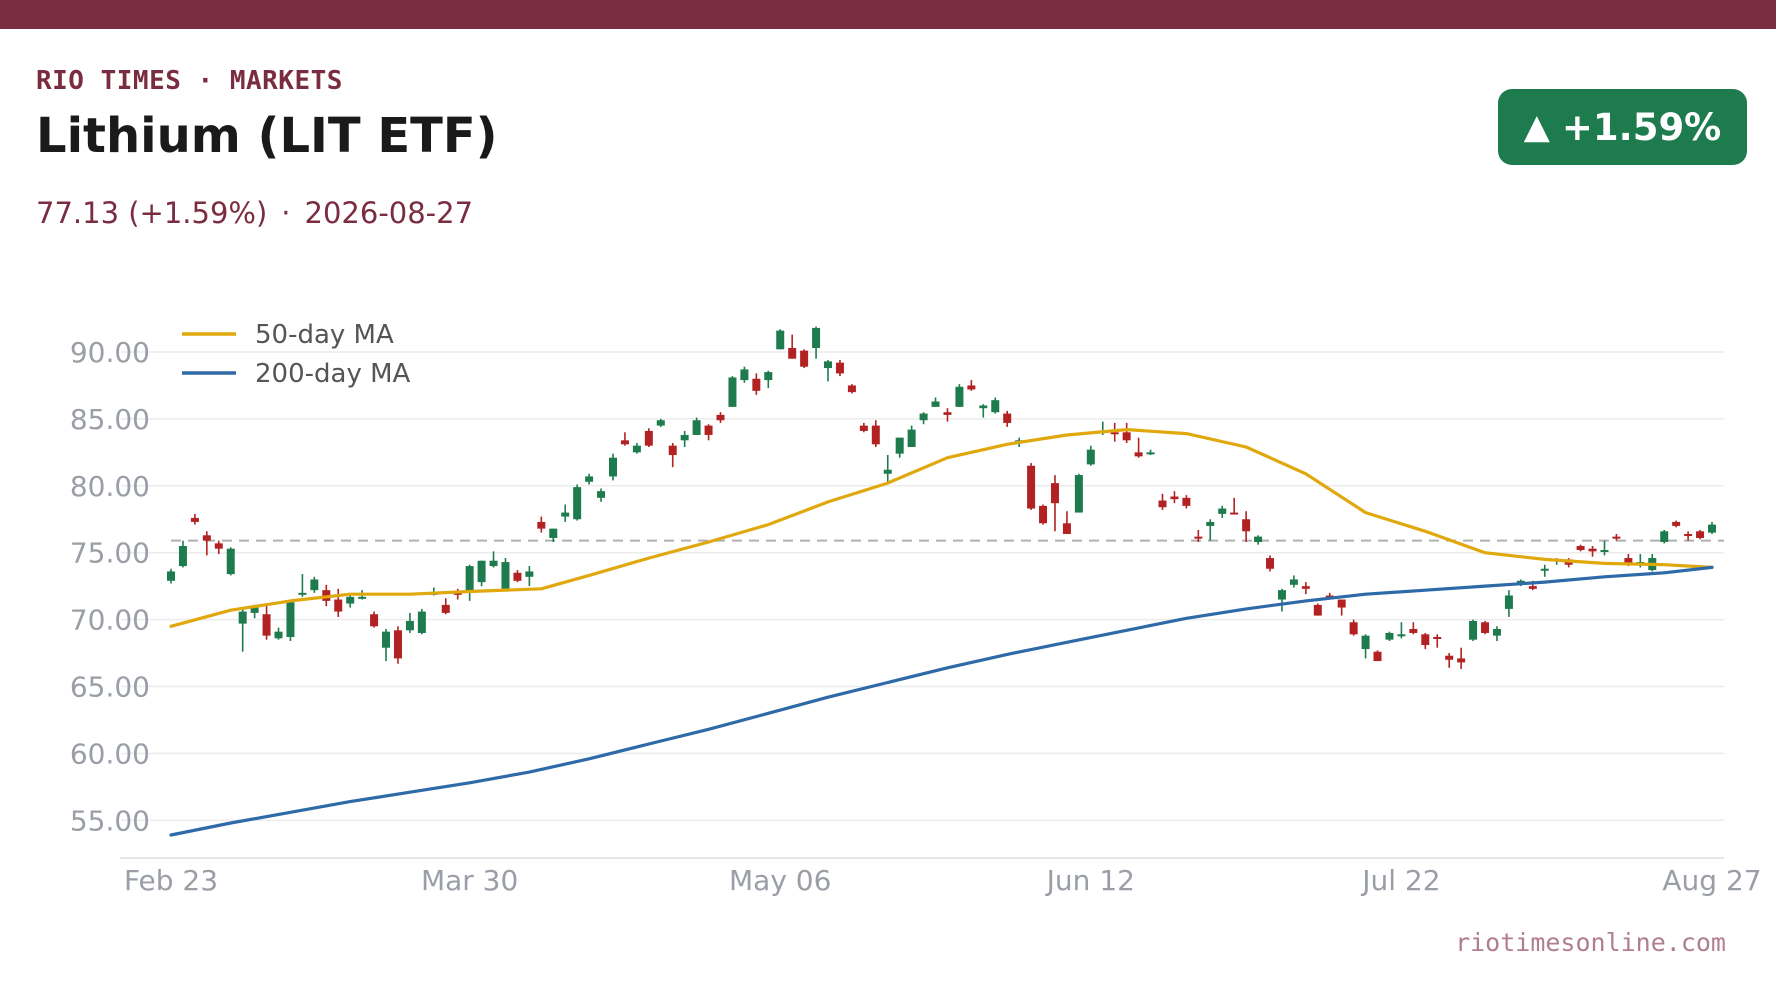 The height and width of the screenshot is (999, 1776). Describe the element at coordinates (1536, 127) in the screenshot. I see `up-arrow-icon: ▲` at that location.